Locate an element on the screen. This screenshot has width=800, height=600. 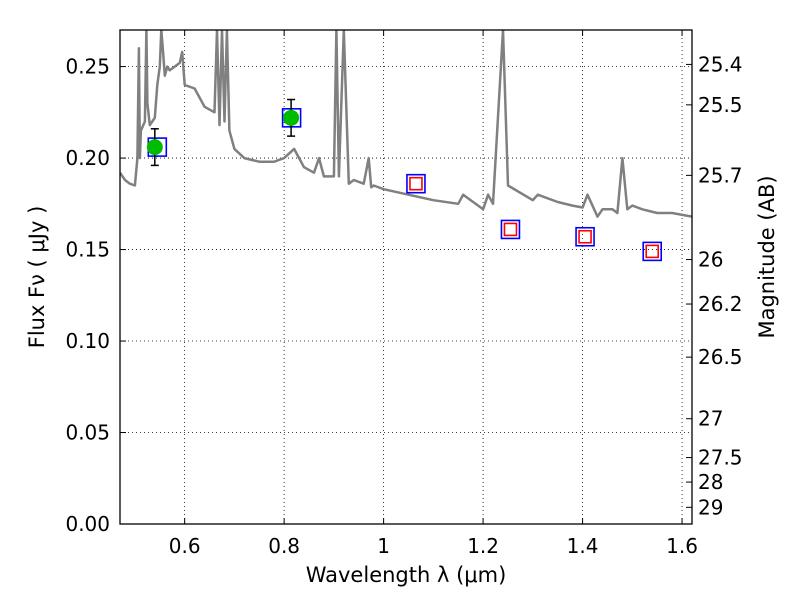
x-tick-label: 0.8 is located at coordinates (284, 546).